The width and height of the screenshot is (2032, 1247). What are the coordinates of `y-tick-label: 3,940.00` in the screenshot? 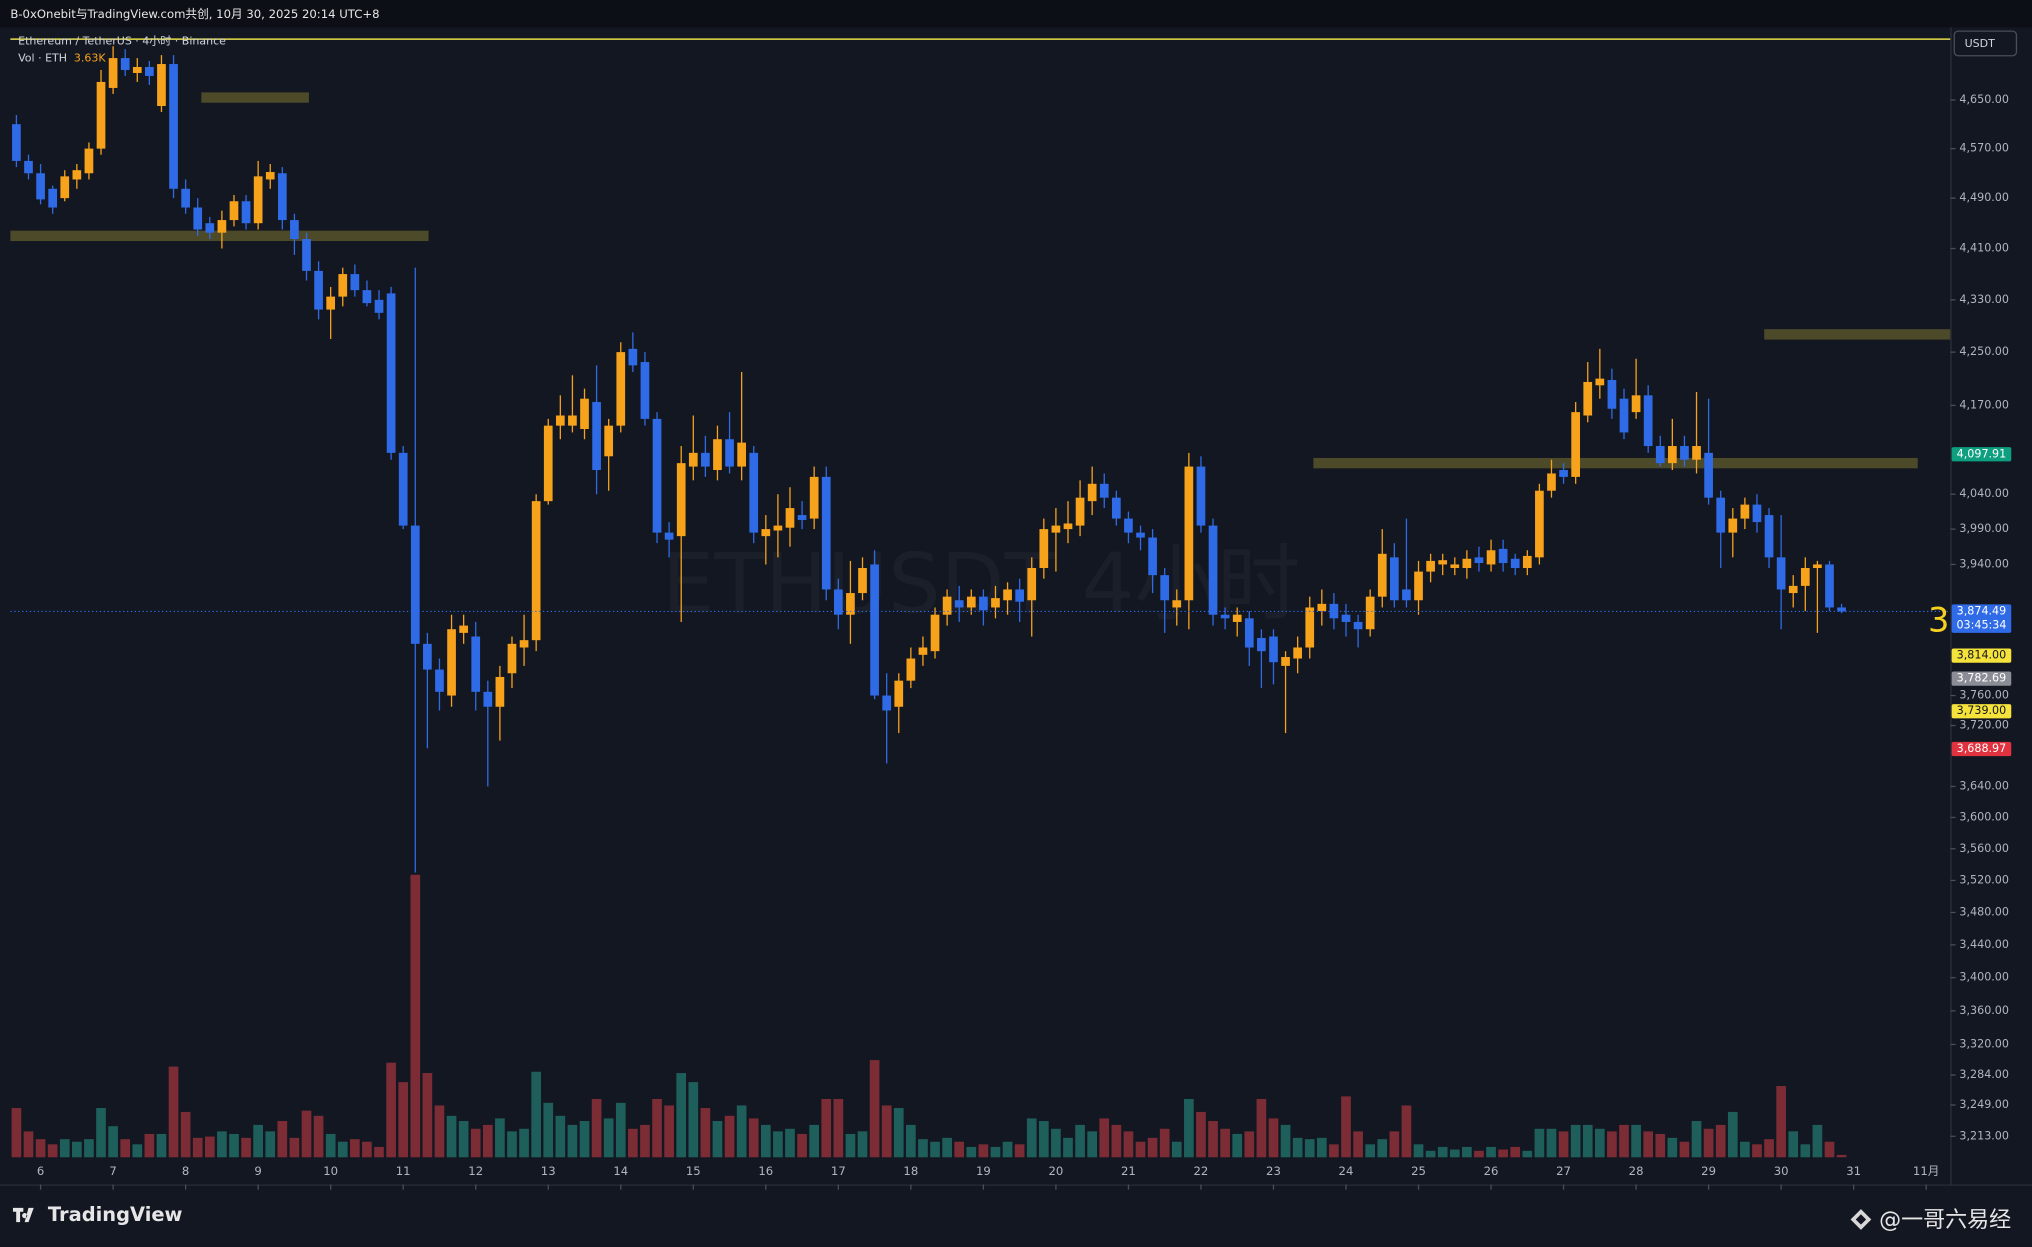 It's located at (1984, 563).